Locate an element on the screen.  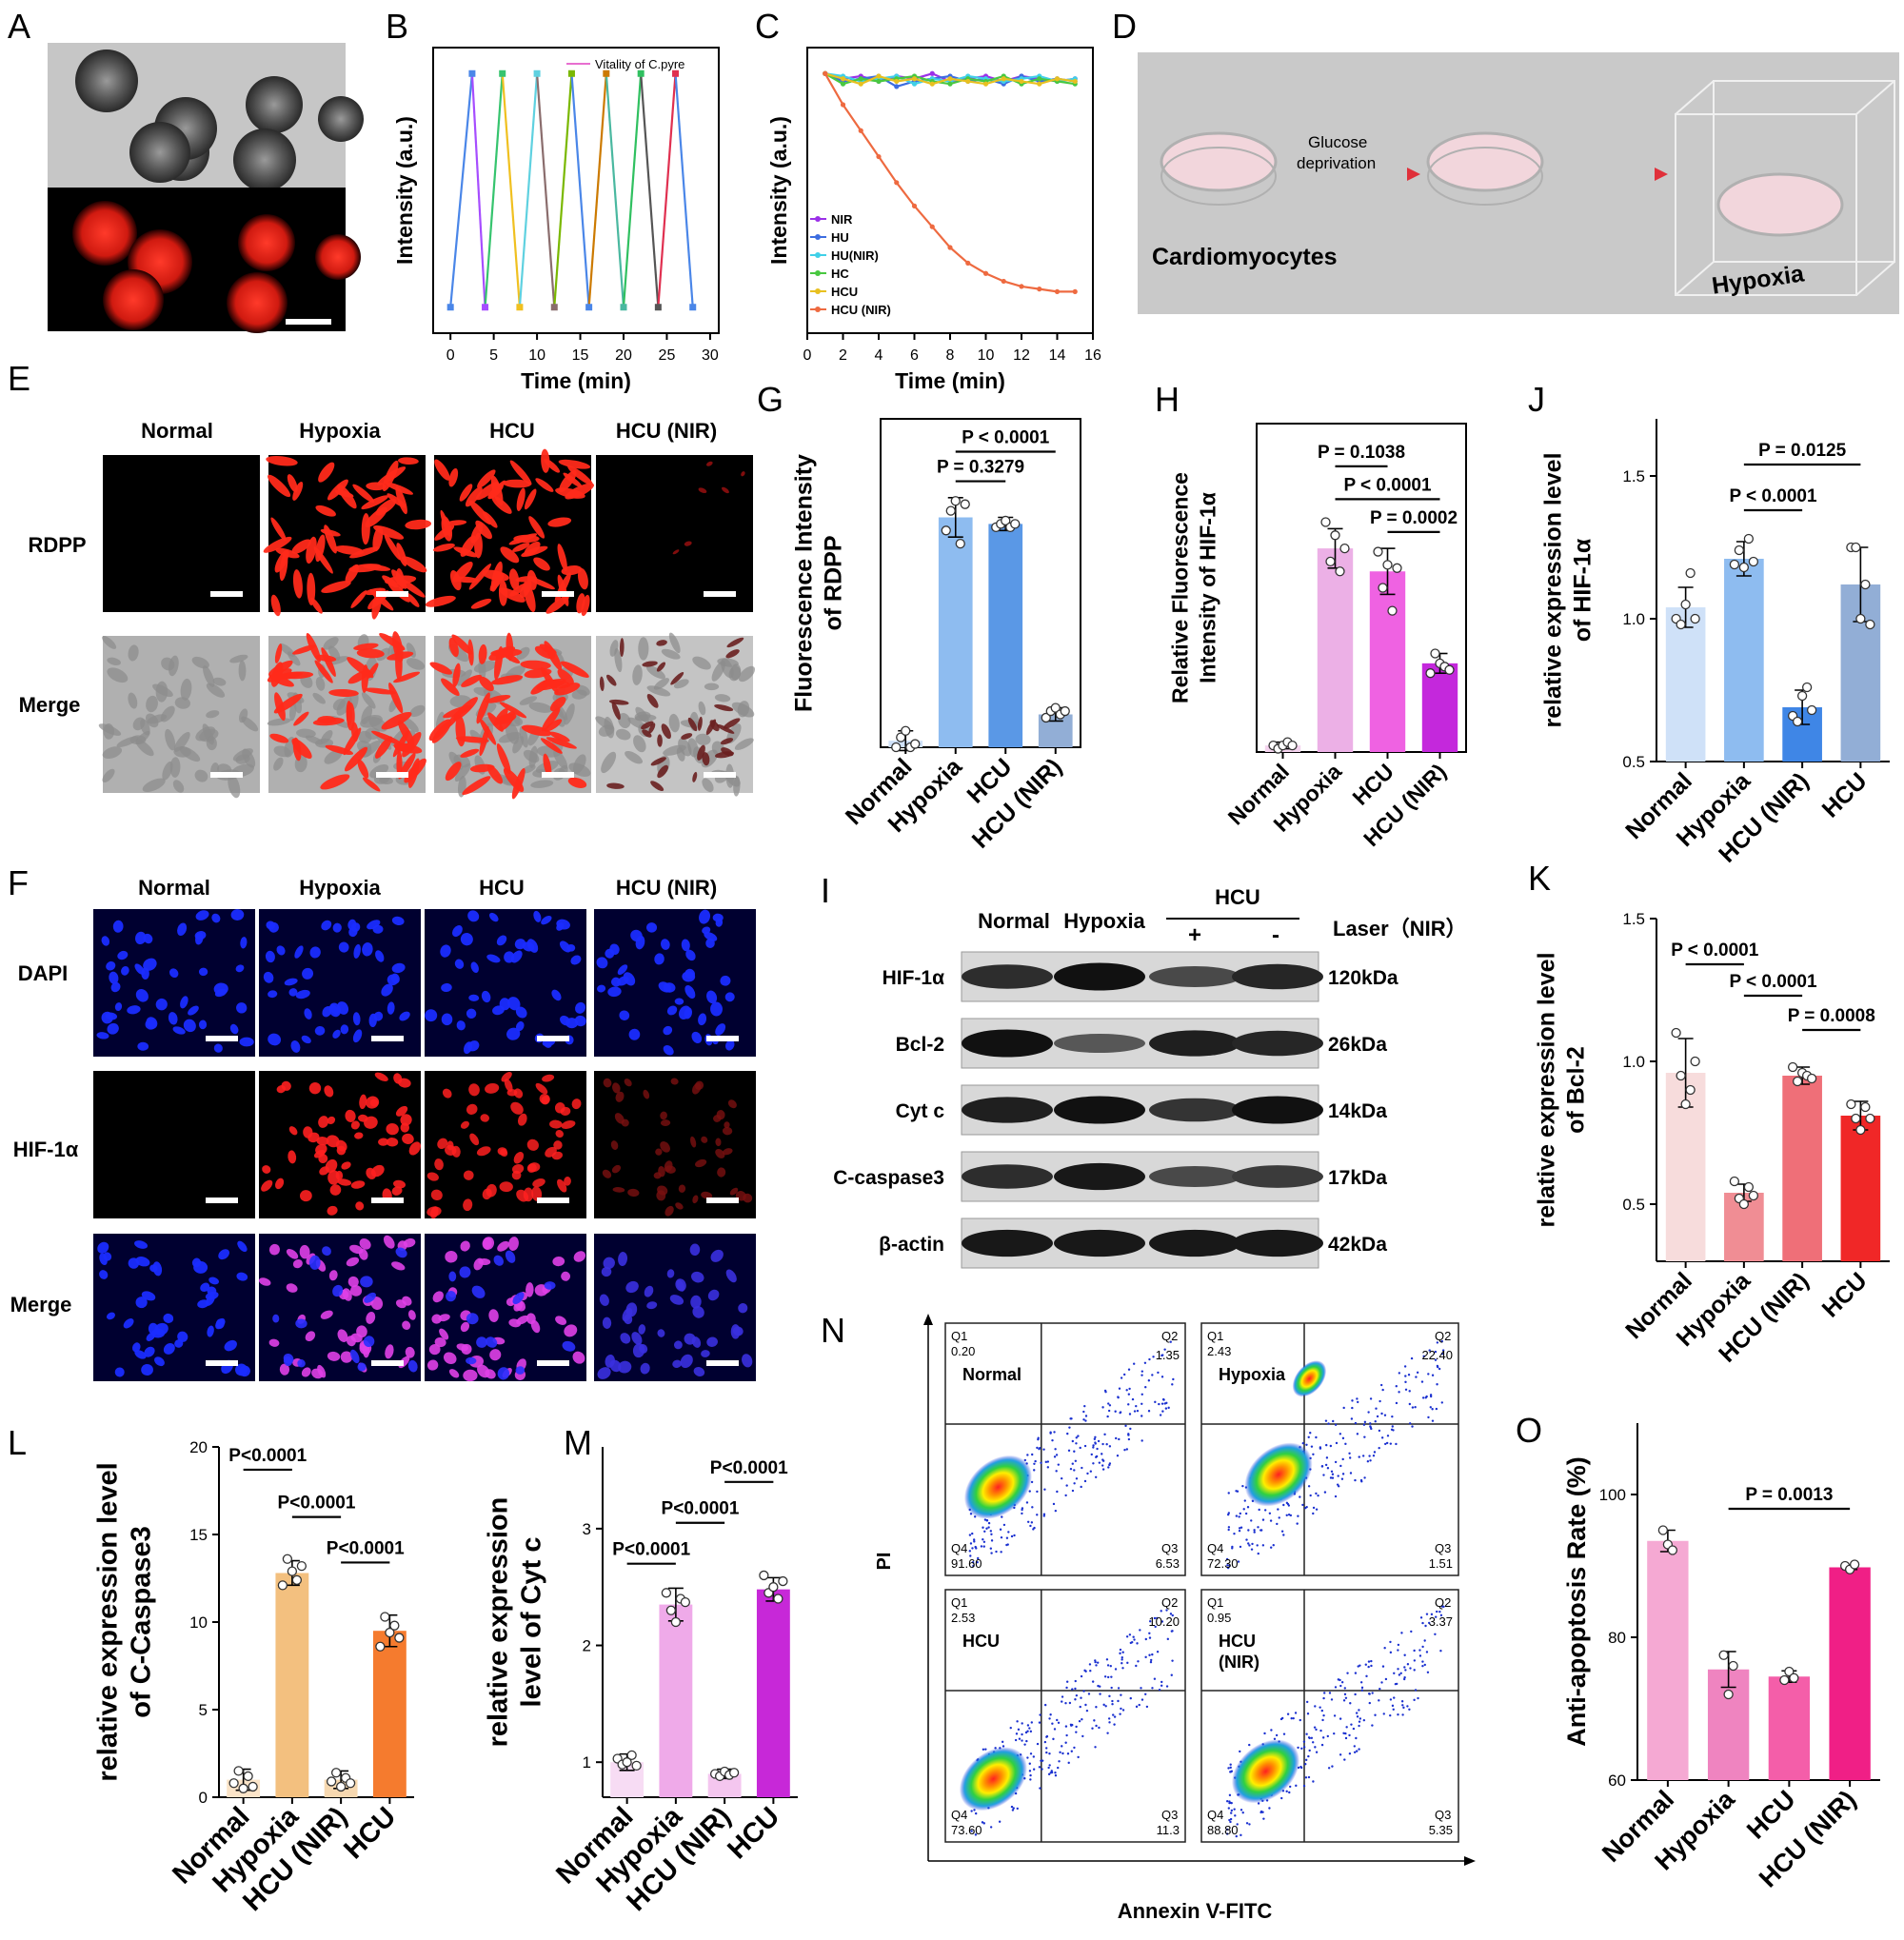
band is located at coordinates (1194, 1243).